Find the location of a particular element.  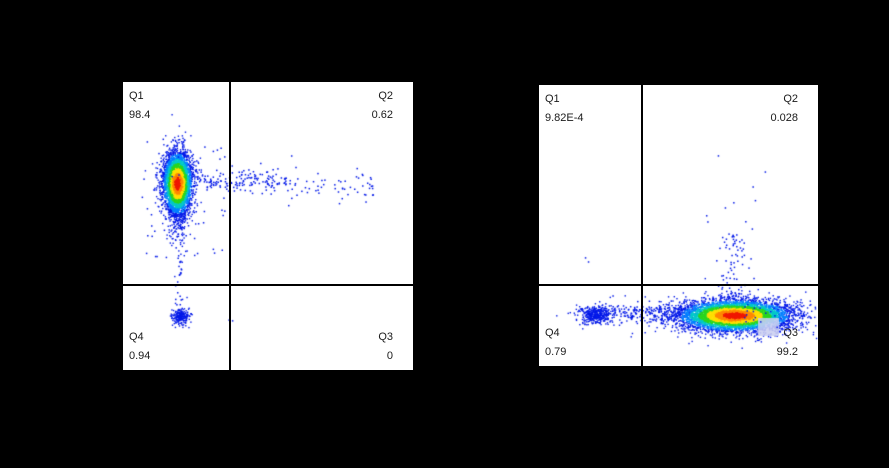

quadrant-label-q1: Q1 98.4 is located at coordinates (139, 106).